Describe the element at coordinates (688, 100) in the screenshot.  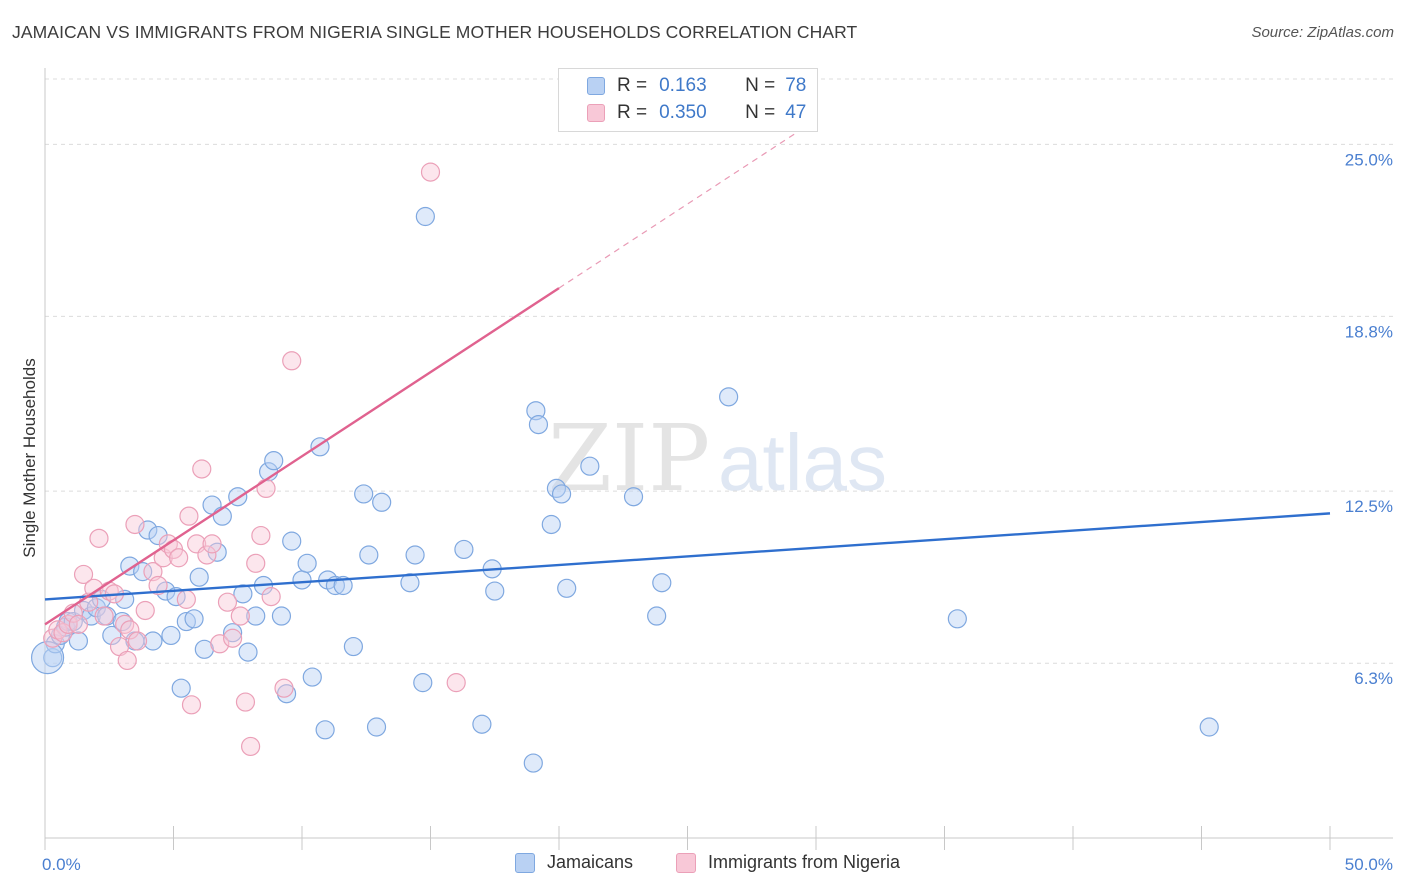
I see `correlation-legend: R = 0.163 N = 78 R = 0.350 N = 47` at that location.